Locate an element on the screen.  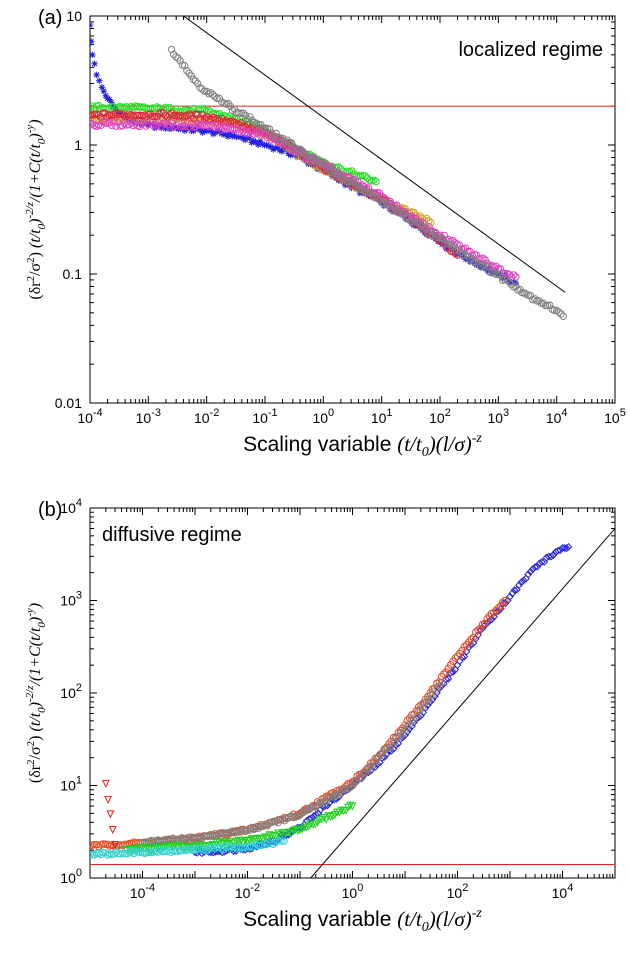
x-tick-label: 10⁻² is located at coordinates (206, 416).